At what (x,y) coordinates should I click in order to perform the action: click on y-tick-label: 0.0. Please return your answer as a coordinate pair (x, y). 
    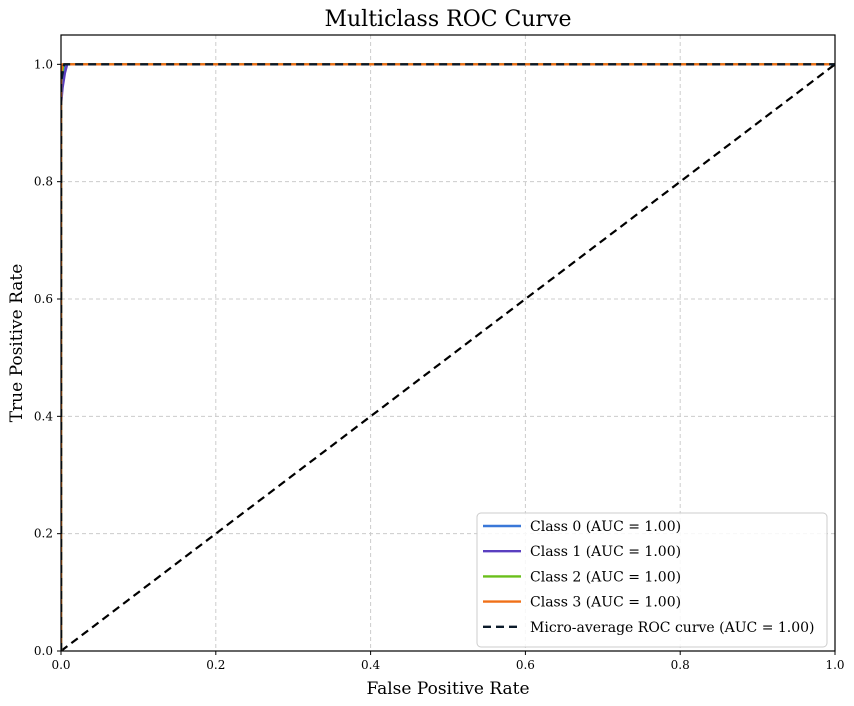
    Looking at the image, I should click on (43, 651).